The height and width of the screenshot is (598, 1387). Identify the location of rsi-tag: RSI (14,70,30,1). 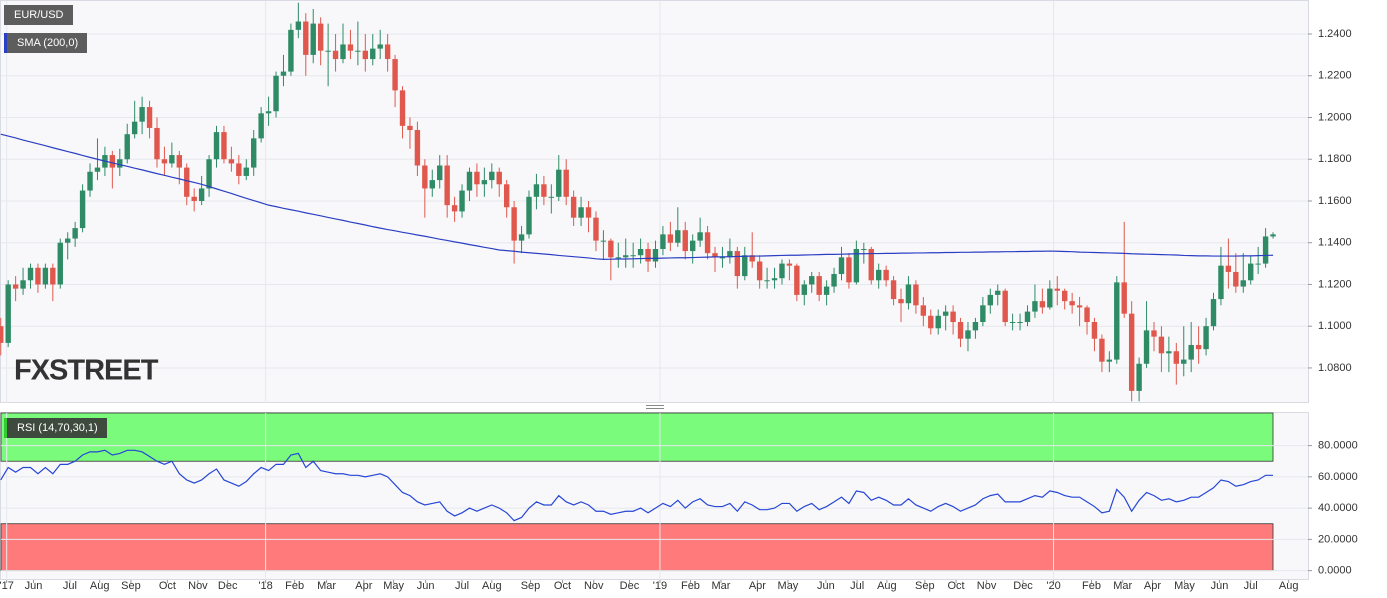
(55, 428).